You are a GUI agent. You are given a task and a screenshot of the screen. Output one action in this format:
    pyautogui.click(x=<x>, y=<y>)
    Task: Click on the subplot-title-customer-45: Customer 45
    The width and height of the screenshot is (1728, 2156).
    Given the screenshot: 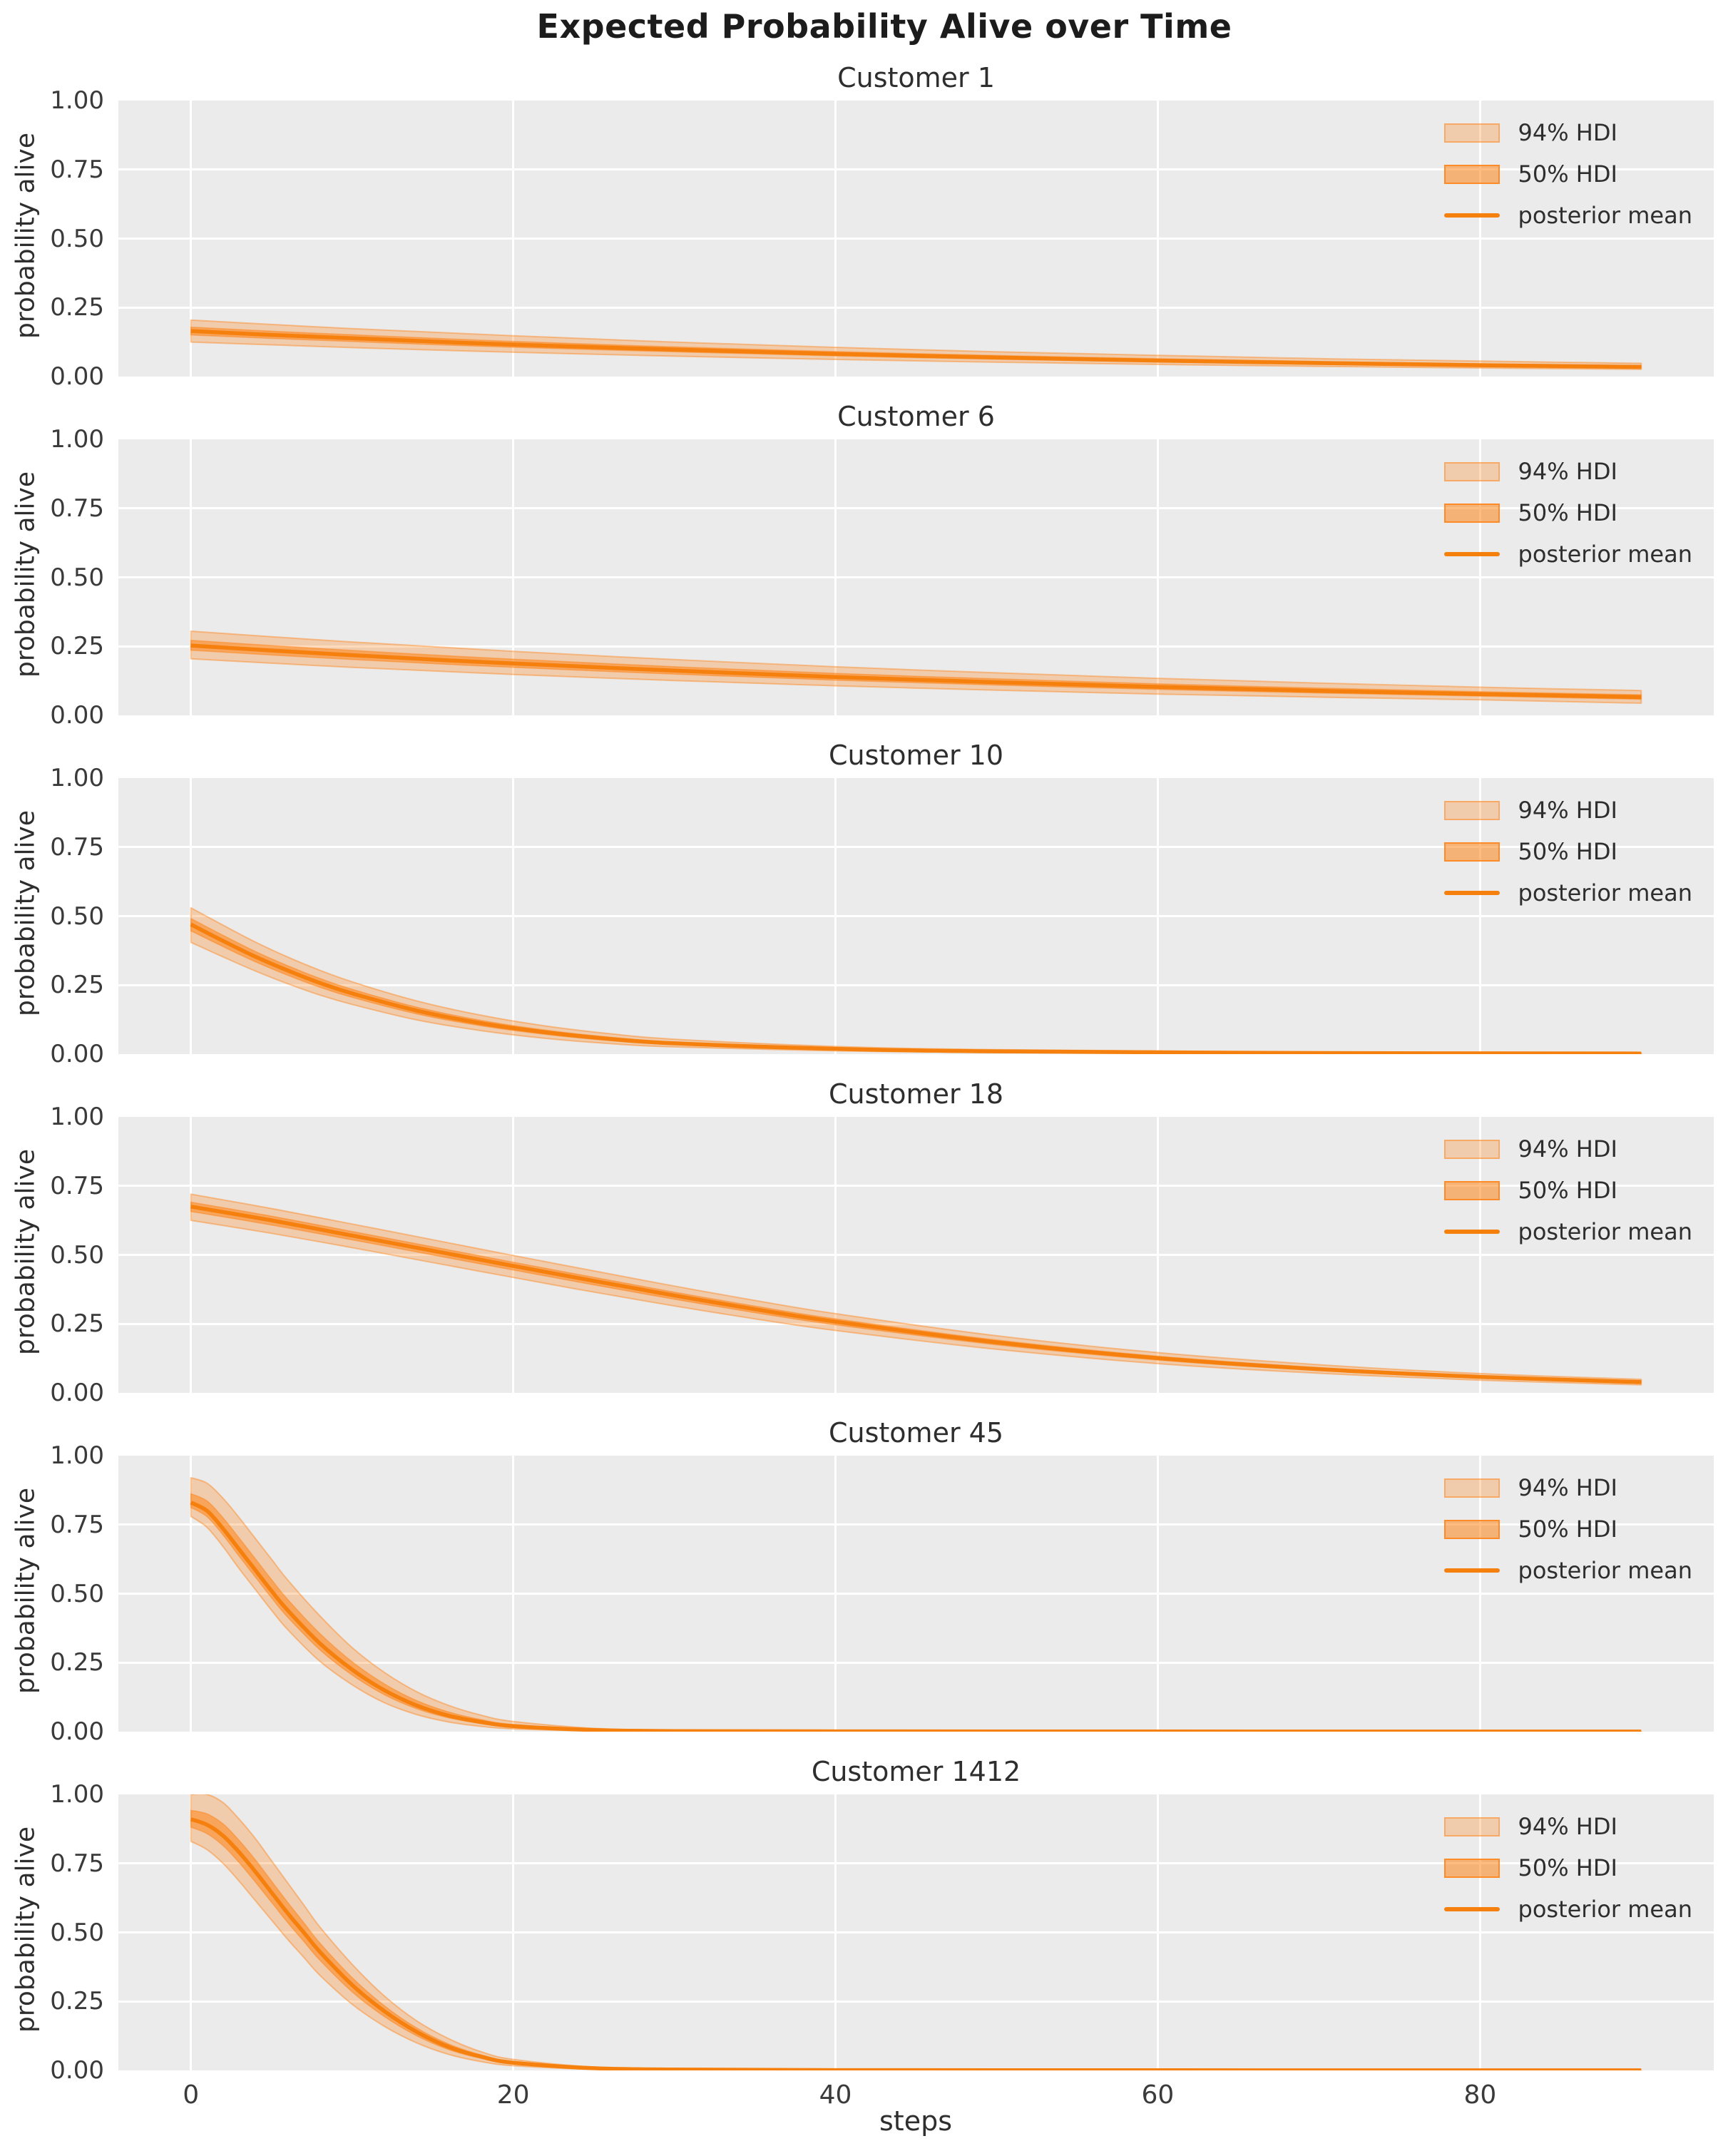 What is the action you would take?
    pyautogui.click(x=916, y=1433)
    